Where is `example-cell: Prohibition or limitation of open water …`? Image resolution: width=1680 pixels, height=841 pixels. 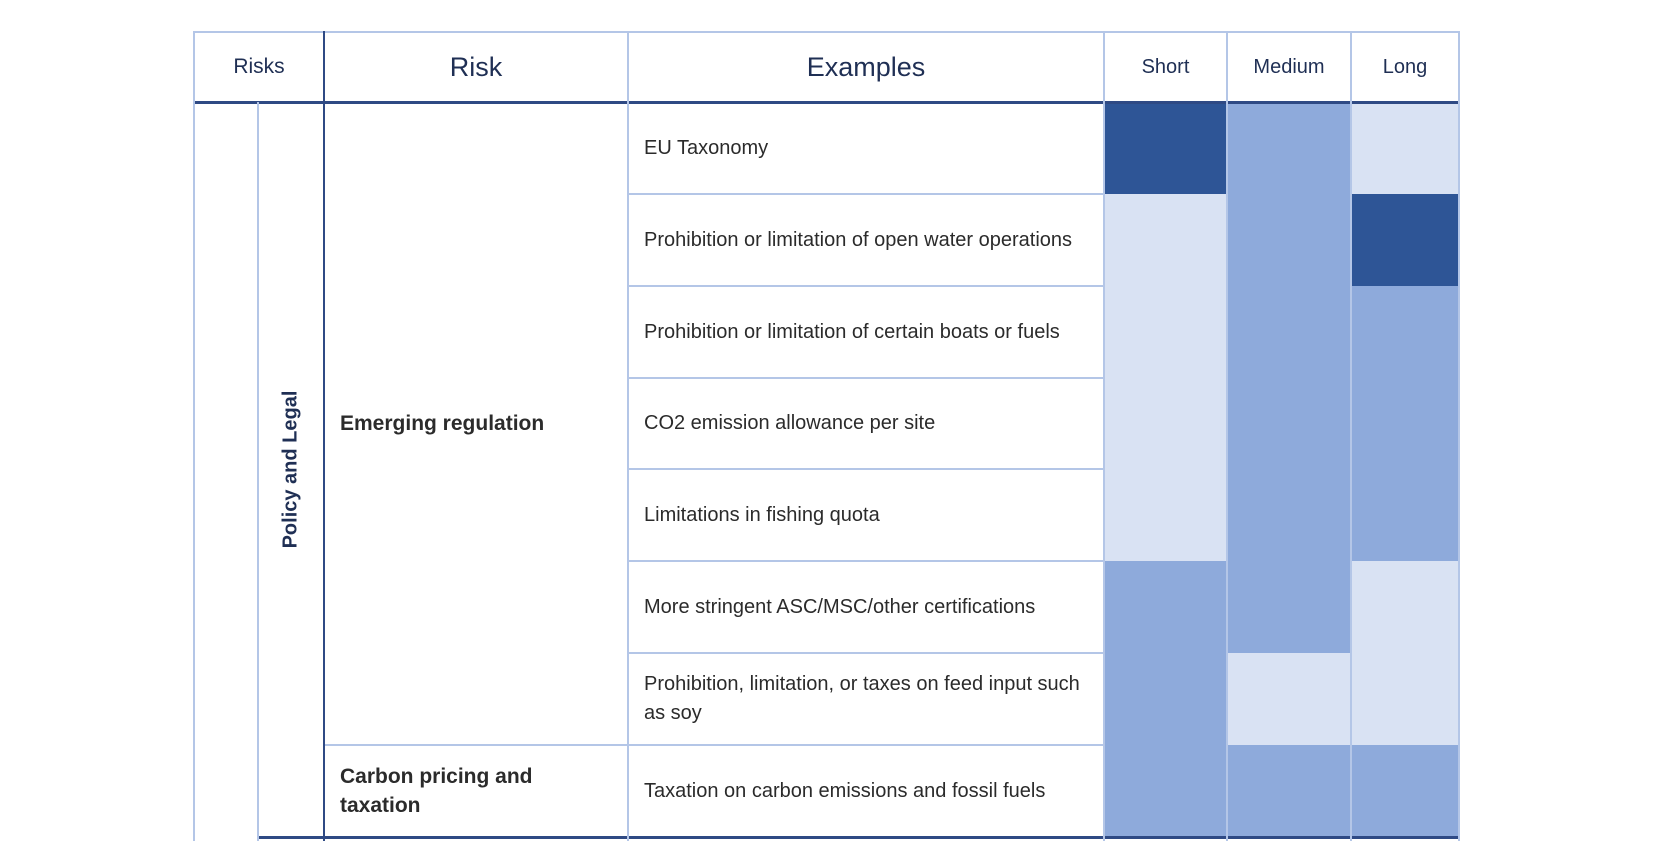 example-cell: Prohibition or limitation of open water … is located at coordinates (858, 239).